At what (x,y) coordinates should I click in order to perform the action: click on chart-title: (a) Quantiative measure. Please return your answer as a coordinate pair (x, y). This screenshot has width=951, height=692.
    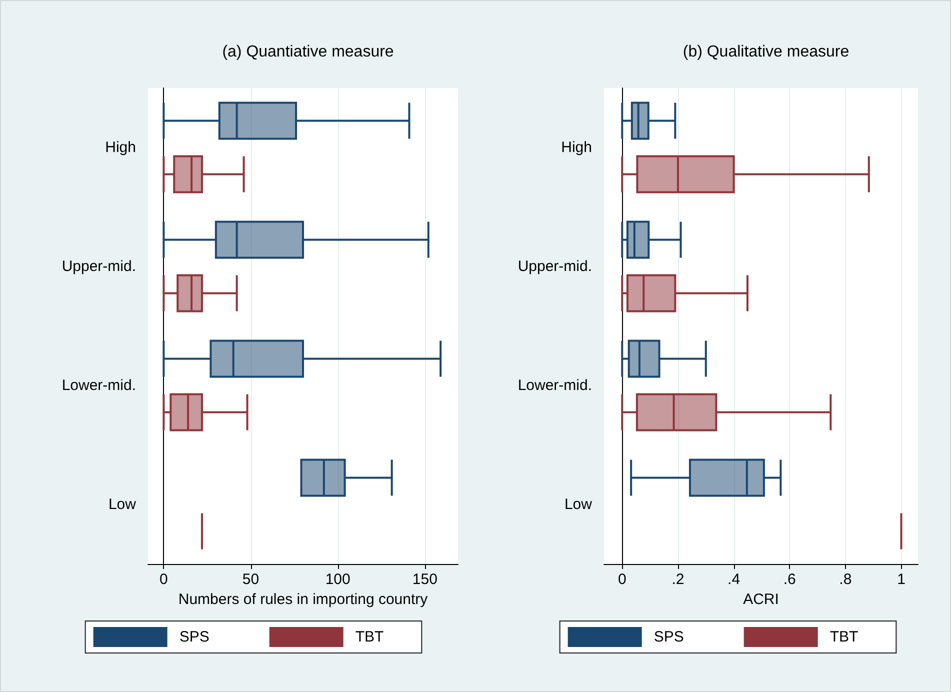
    Looking at the image, I should click on (308, 52).